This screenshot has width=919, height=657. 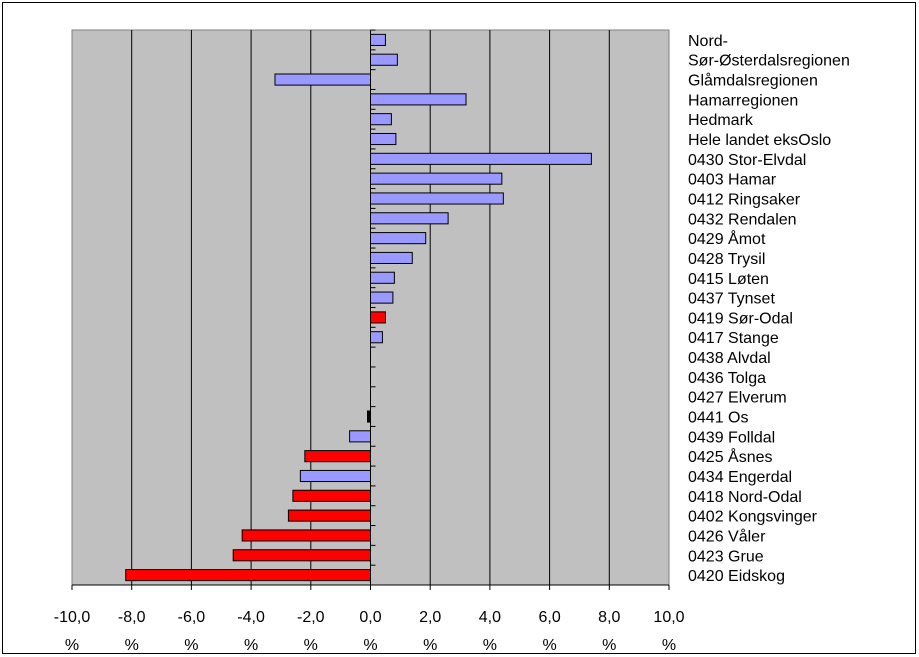 I want to click on category-label: 0432 Rendalen, so click(x=742, y=219).